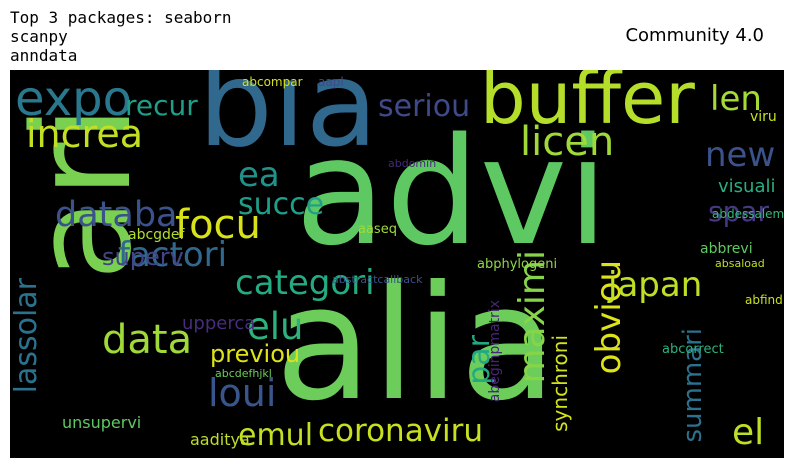  I want to click on word: buffer, so click(587, 105).